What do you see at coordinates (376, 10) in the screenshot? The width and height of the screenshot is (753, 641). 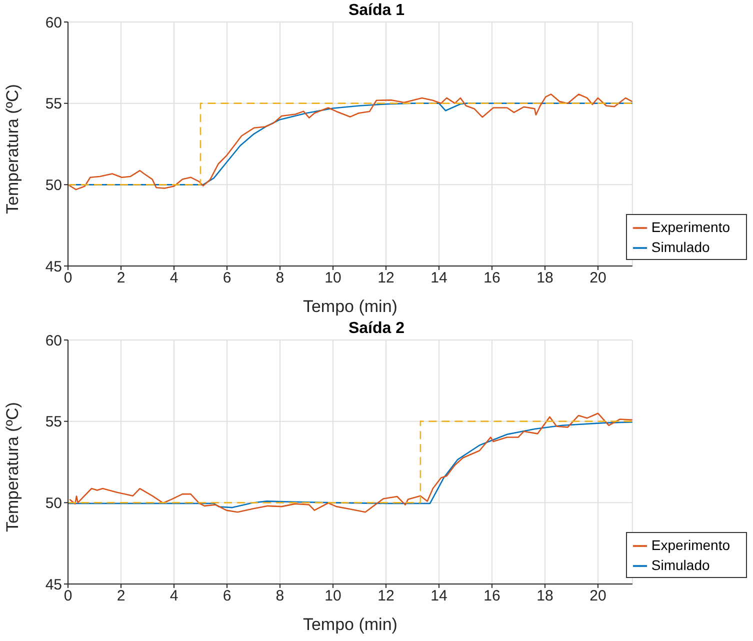 I see `chart-title: Saída 1` at bounding box center [376, 10].